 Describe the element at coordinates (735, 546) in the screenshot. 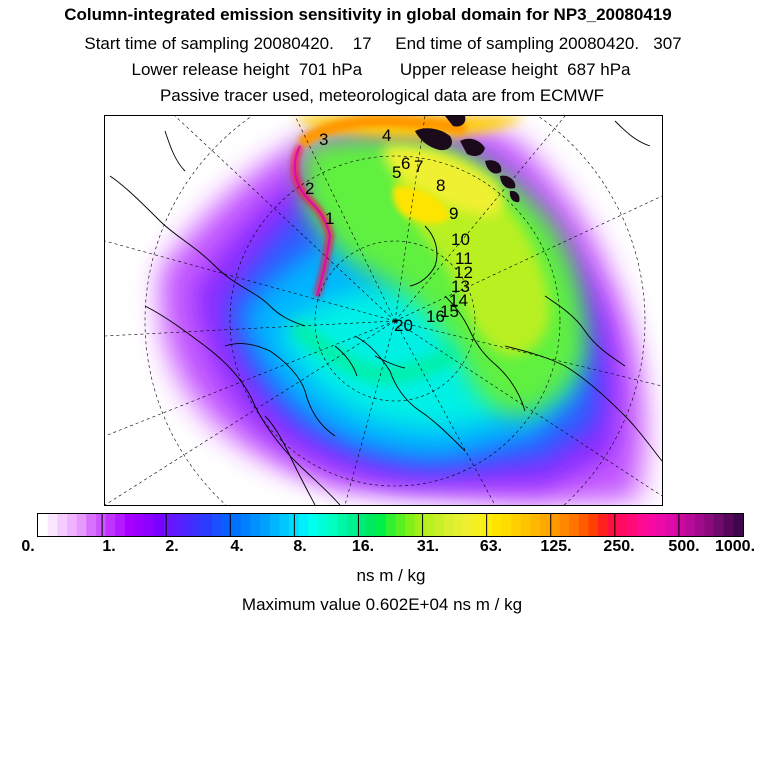

I see `colorbar-tick-label: 1000.` at that location.